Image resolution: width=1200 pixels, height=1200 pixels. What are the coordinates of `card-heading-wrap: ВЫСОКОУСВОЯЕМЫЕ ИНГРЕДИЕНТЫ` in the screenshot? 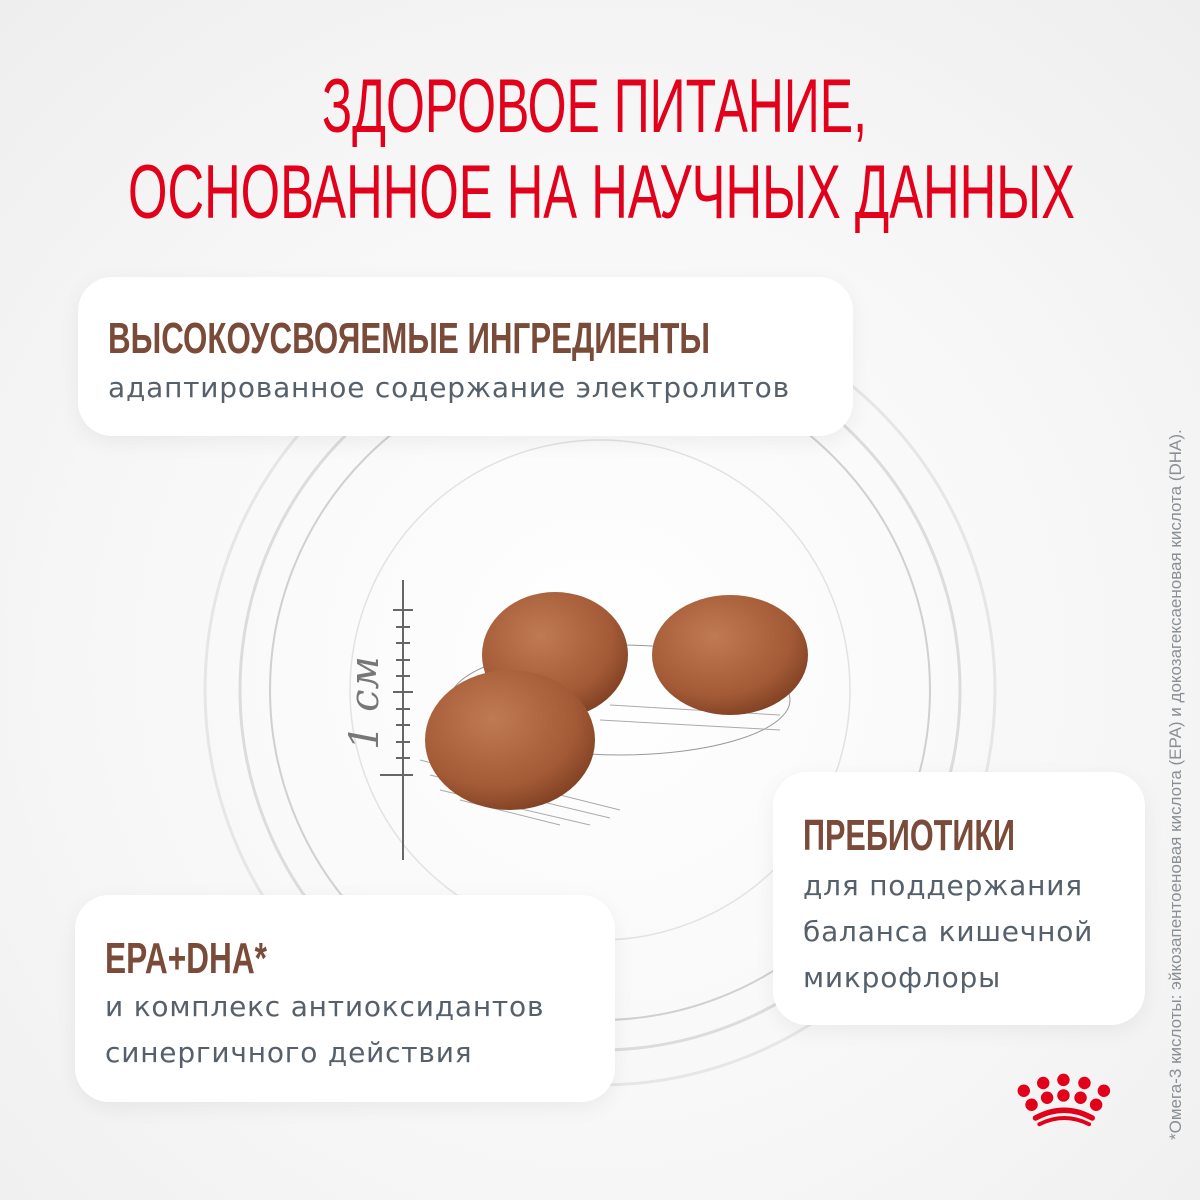 It's located at (409, 337).